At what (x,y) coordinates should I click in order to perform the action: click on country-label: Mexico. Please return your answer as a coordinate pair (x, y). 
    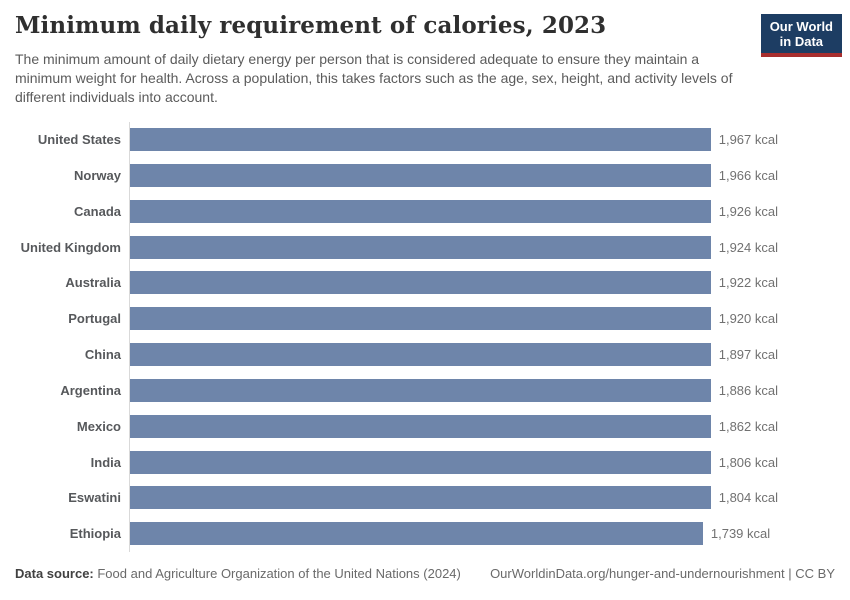
    Looking at the image, I should click on (98, 426).